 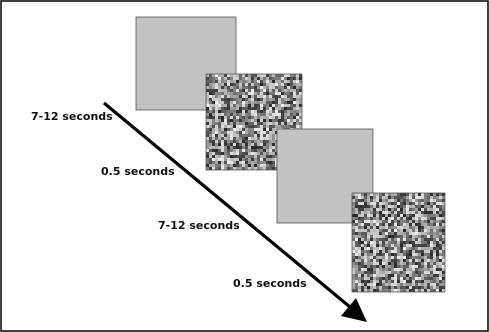 What do you see at coordinates (270, 283) in the screenshot?
I see `step-4-duration-label: 0.5 seconds` at bounding box center [270, 283].